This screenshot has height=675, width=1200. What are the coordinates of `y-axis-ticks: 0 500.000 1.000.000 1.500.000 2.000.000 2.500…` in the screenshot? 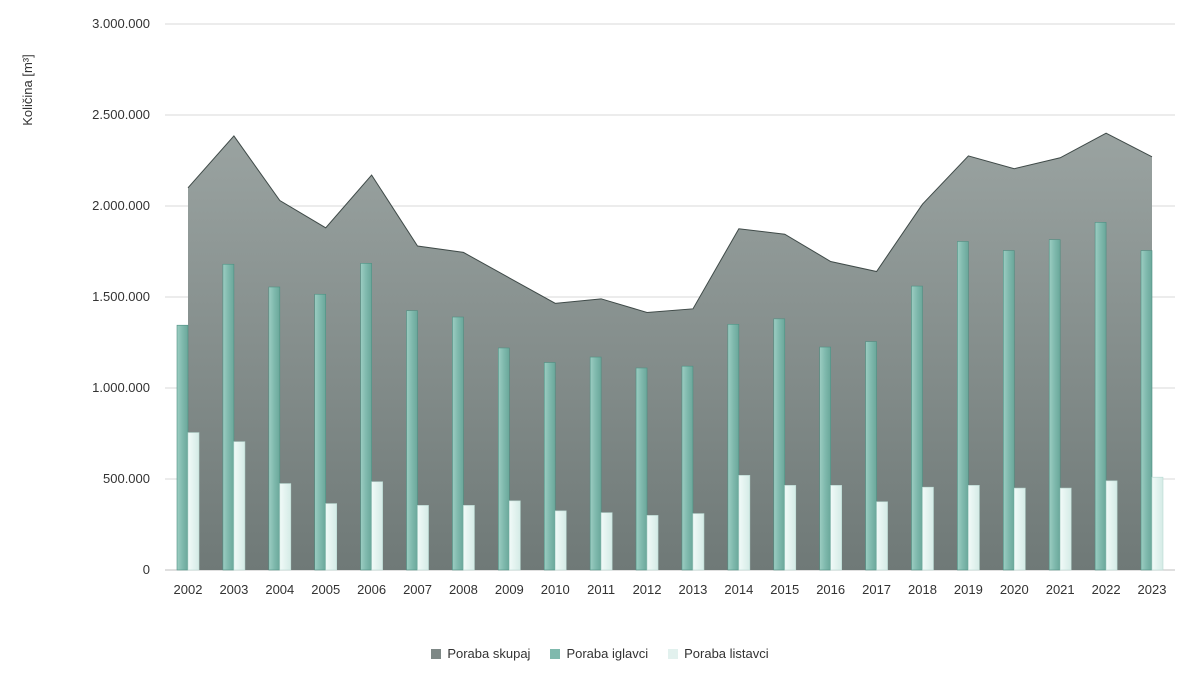 It's located at (121, 296).